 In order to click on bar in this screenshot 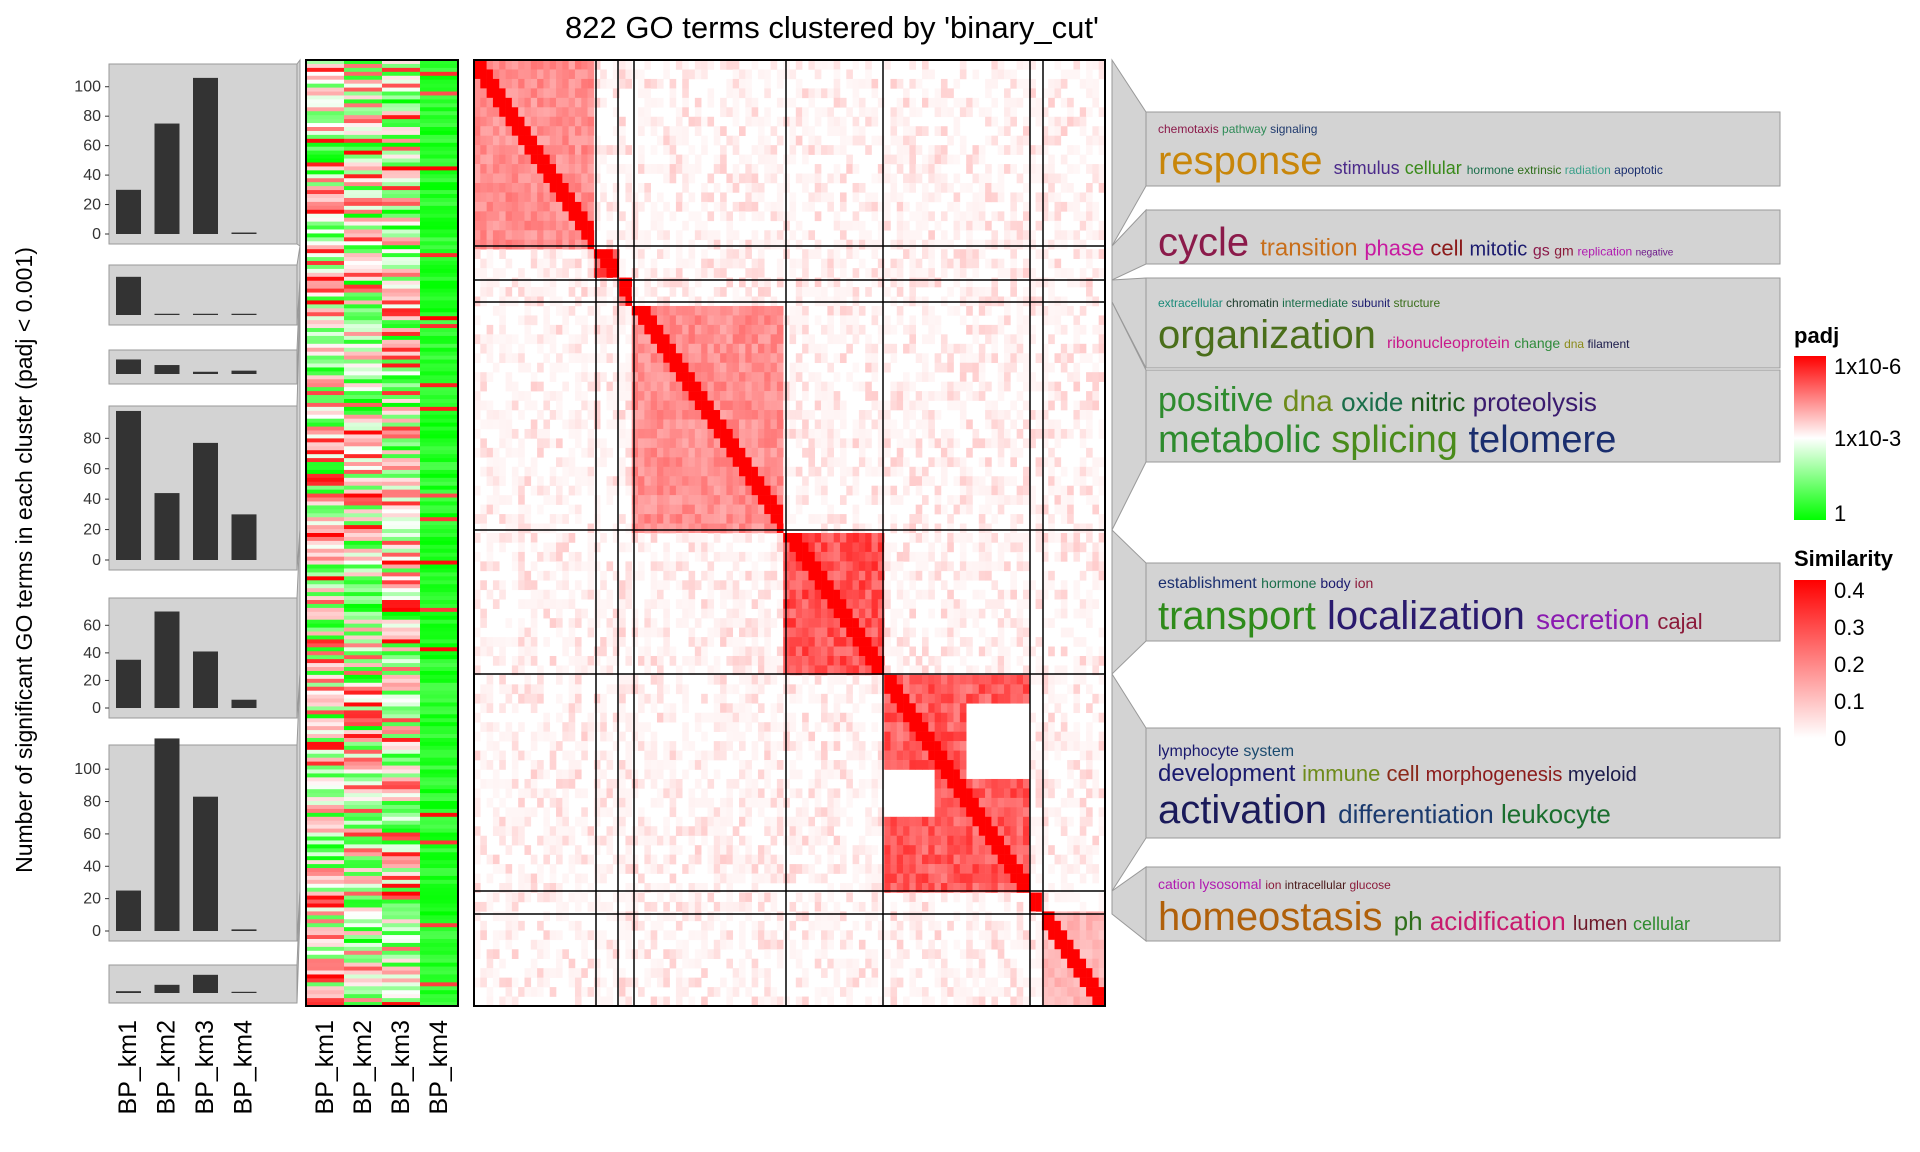, I will do `click(128, 910)`.